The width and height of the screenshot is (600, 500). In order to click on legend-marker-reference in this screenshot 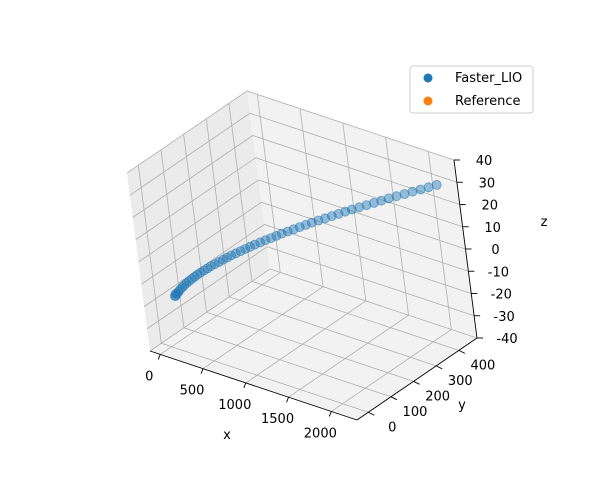, I will do `click(428, 101)`.